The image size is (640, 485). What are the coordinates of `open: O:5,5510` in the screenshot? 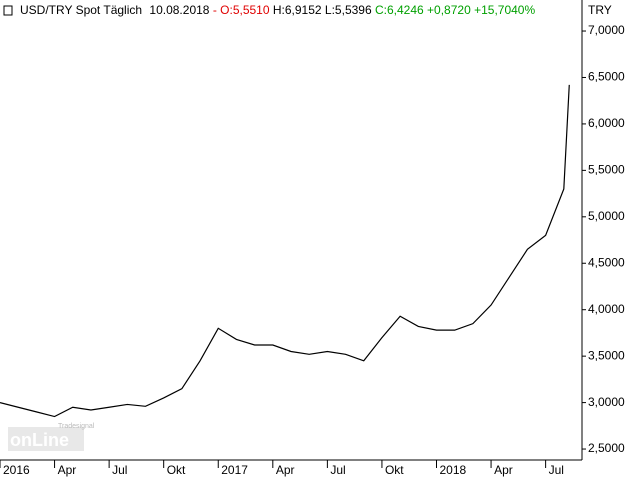 It's located at (245, 10).